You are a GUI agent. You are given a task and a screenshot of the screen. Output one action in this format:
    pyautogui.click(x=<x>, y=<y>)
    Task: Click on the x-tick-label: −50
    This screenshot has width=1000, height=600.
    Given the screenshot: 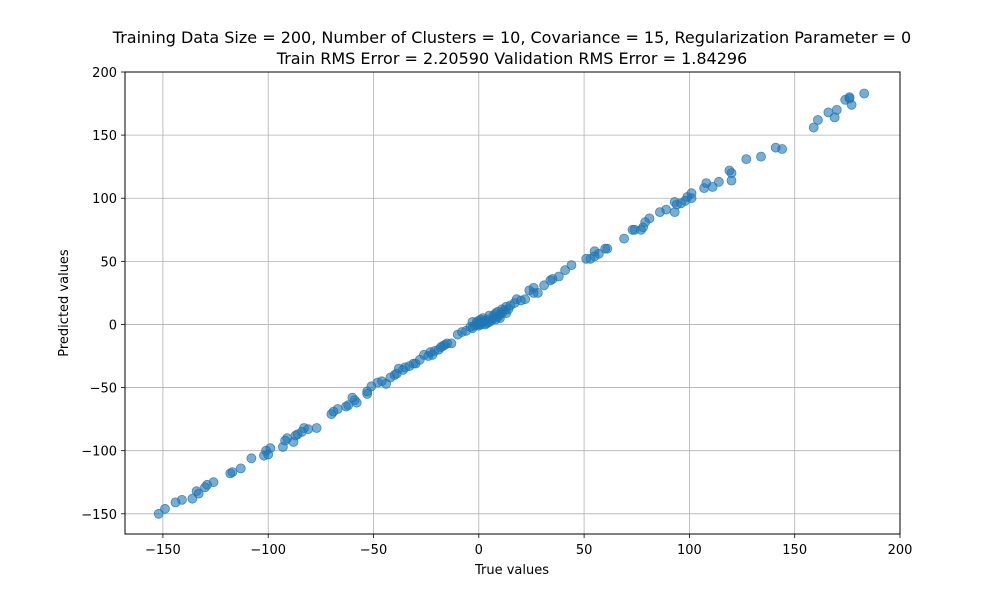 What is the action you would take?
    pyautogui.click(x=373, y=550)
    